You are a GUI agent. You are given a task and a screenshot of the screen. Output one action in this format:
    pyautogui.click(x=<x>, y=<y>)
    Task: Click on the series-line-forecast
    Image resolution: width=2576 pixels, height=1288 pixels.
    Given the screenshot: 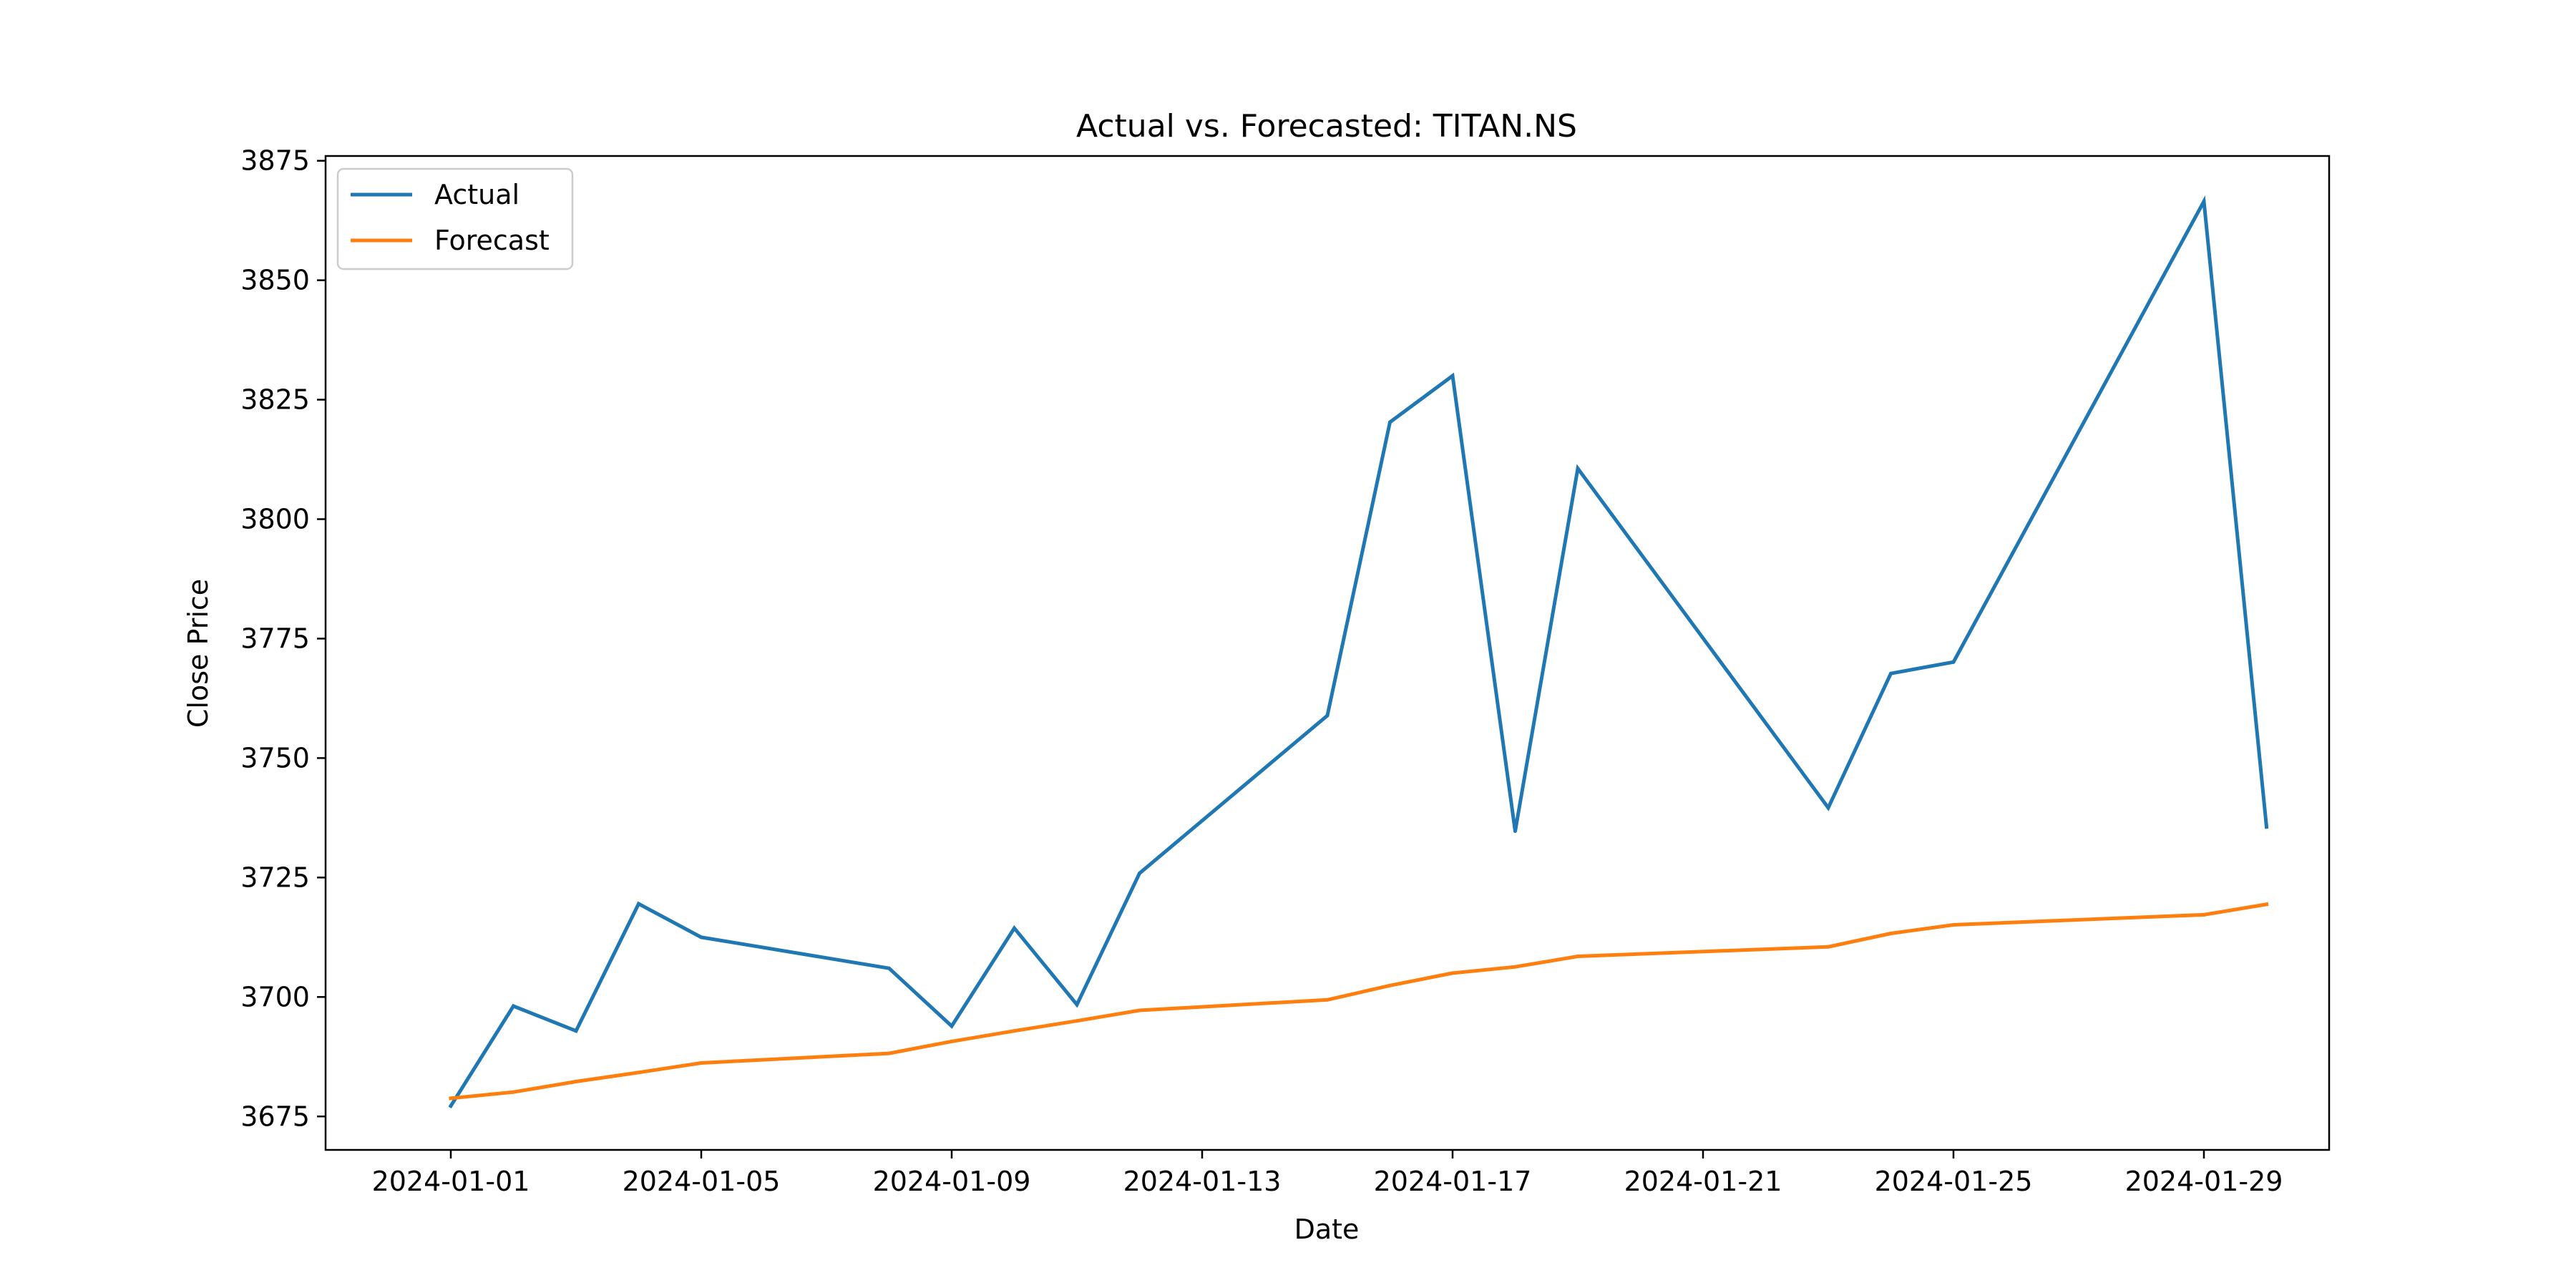 What is the action you would take?
    pyautogui.click(x=1359, y=1001)
    